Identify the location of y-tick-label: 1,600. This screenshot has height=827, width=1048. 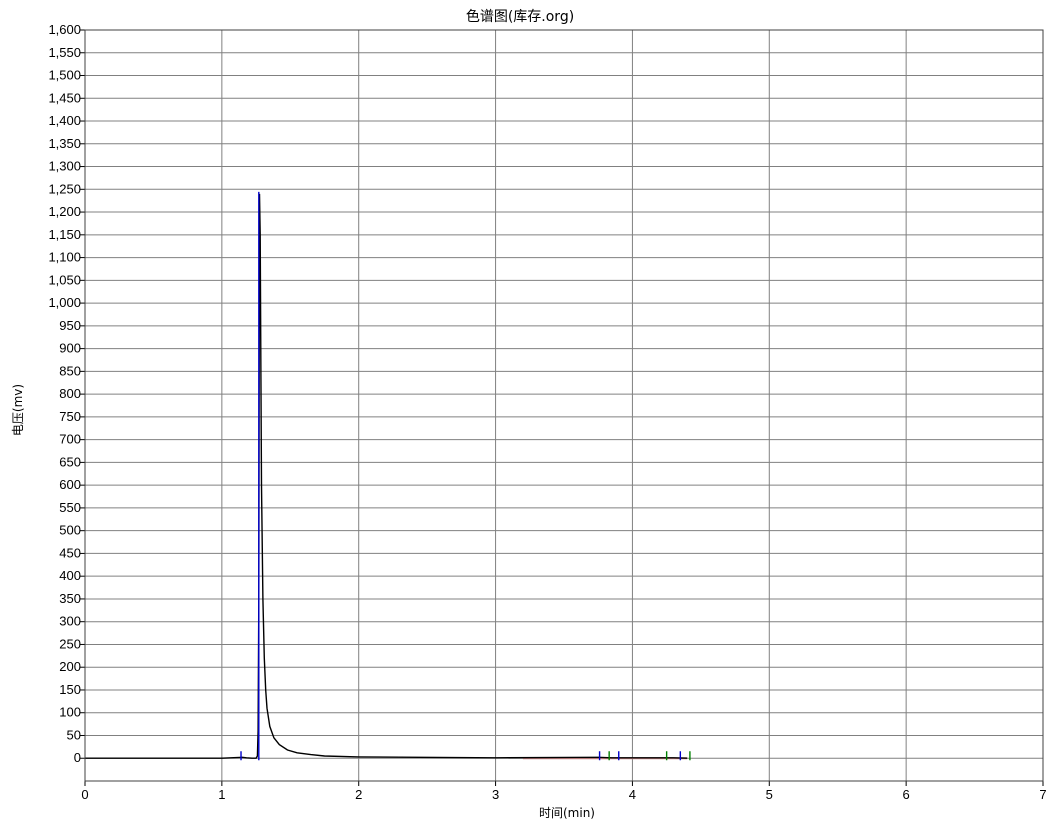
(64, 29).